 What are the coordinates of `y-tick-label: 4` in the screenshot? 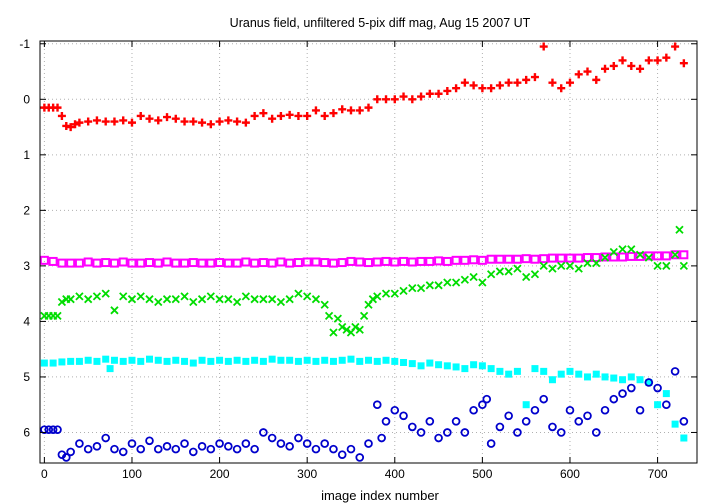 It's located at (26, 321).